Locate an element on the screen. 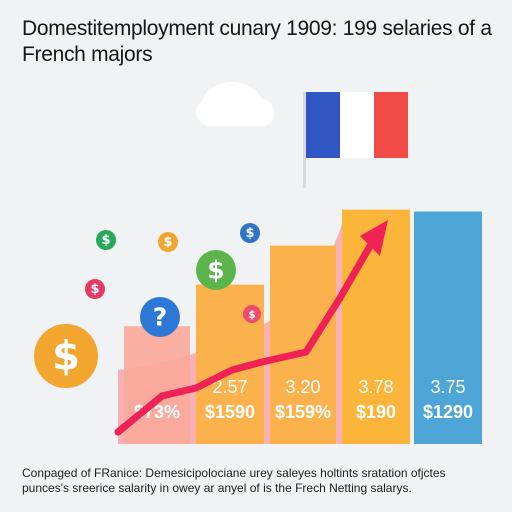 The height and width of the screenshot is (512, 512). france-flag-icon is located at coordinates (355, 140).